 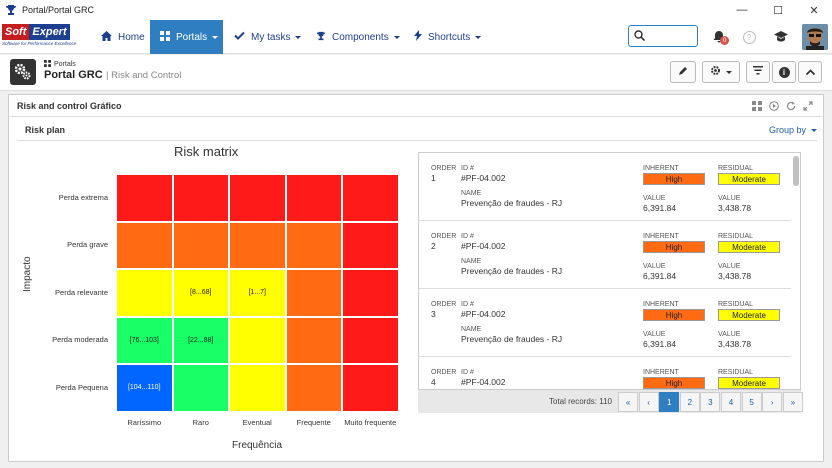 I want to click on pencil-icon, so click(x=683, y=72).